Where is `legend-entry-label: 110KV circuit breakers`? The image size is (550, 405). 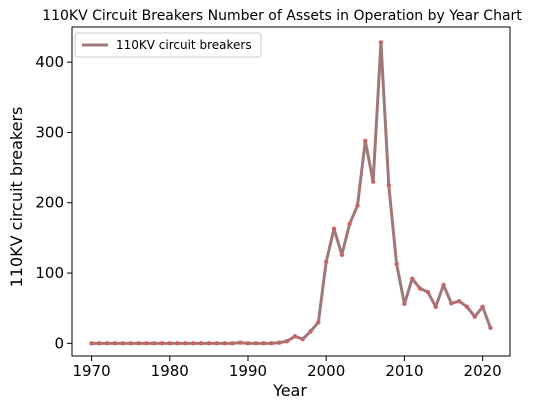
legend-entry-label: 110KV circuit breakers is located at coordinates (184, 45).